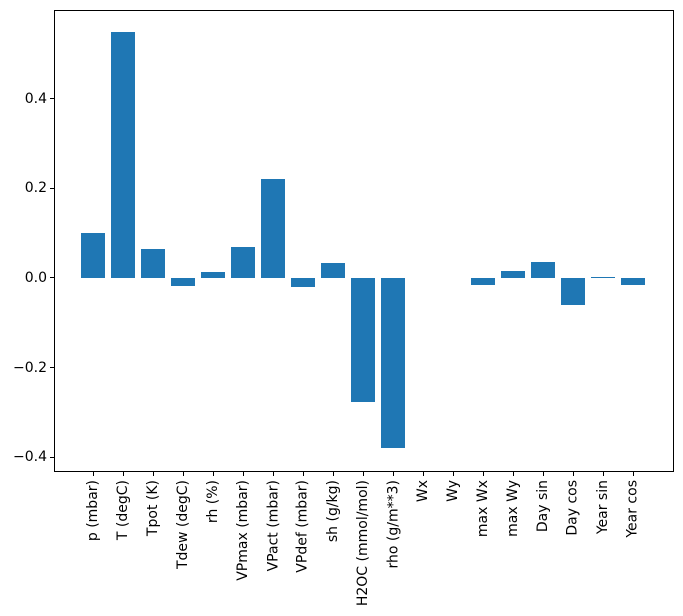  I want to click on x-tick-label: Year cos, so click(633, 509).